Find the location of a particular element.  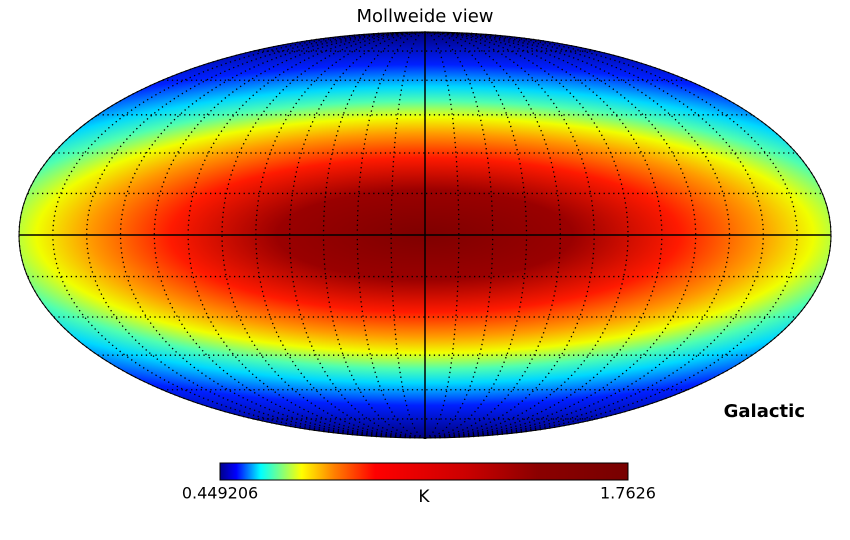

colorbar-tick-label: 1.7626 is located at coordinates (628, 493).